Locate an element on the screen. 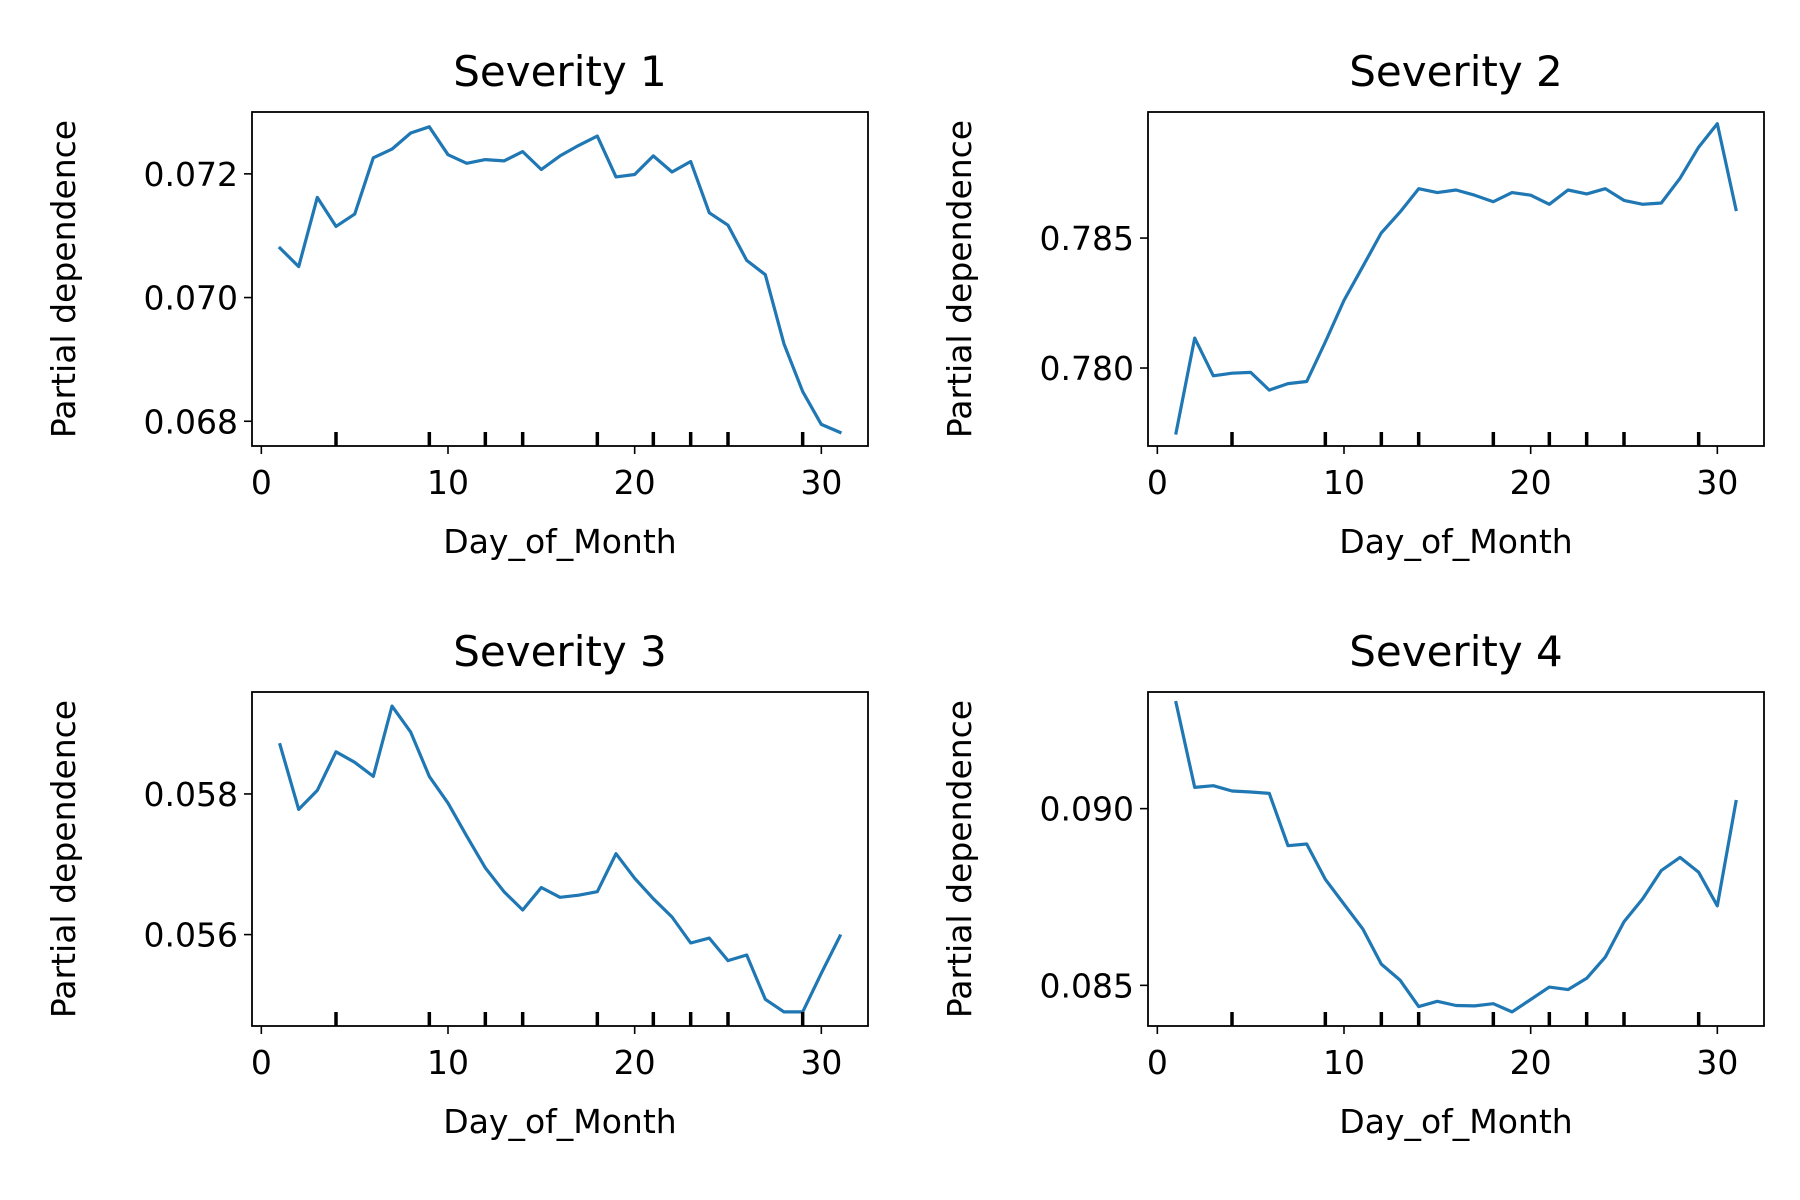 The image size is (1800, 1200). y-tick-label: 0.780 is located at coordinates (1087, 368).